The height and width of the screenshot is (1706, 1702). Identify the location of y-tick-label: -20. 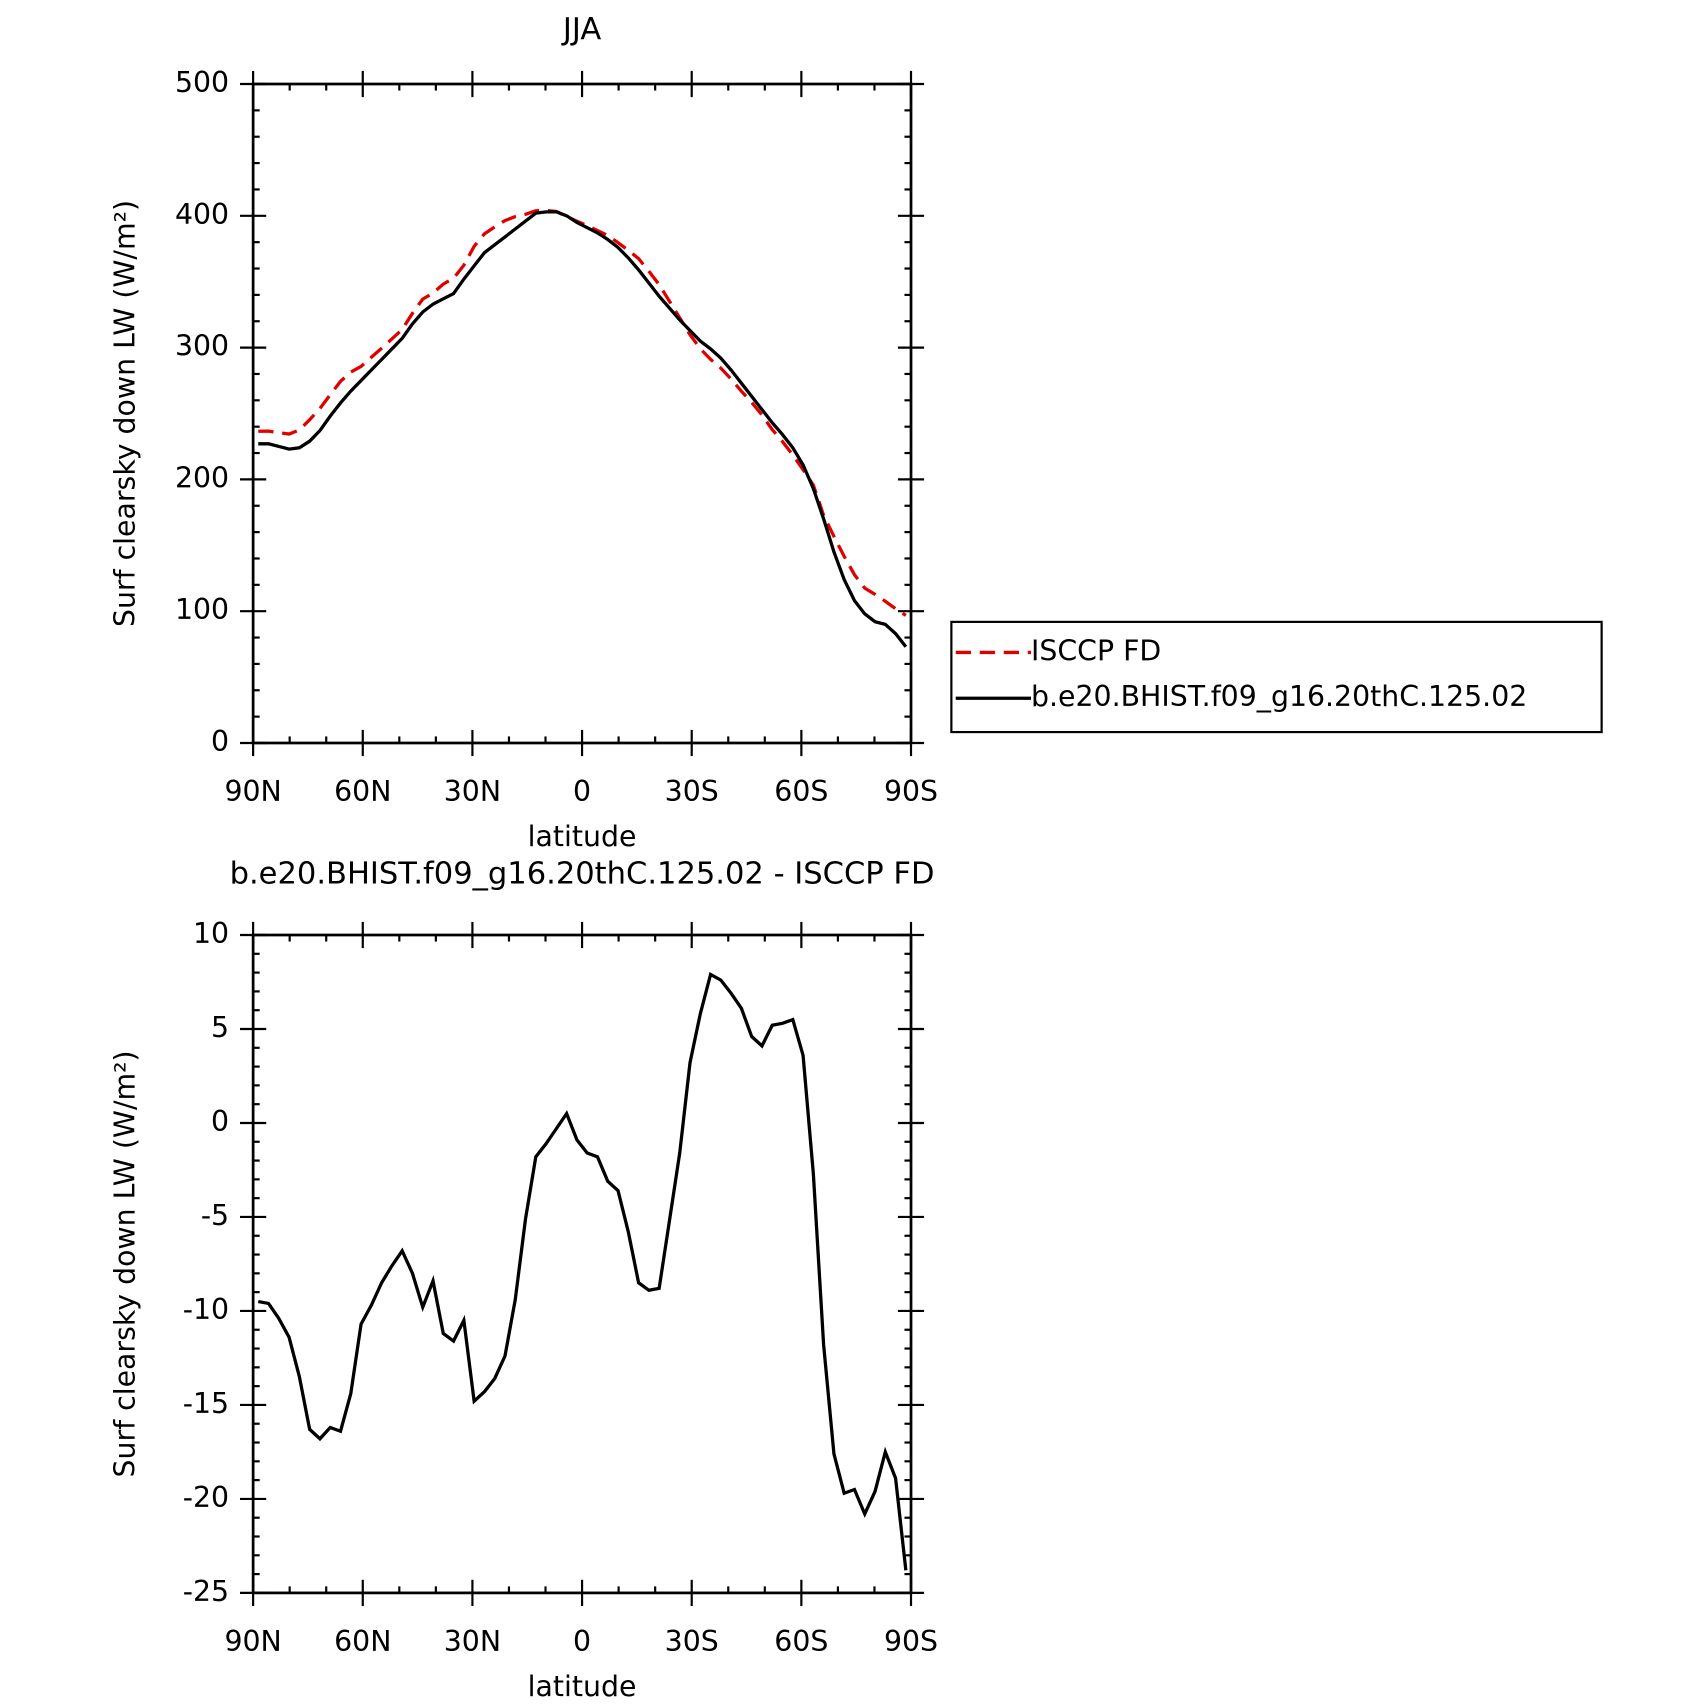
(206, 1497).